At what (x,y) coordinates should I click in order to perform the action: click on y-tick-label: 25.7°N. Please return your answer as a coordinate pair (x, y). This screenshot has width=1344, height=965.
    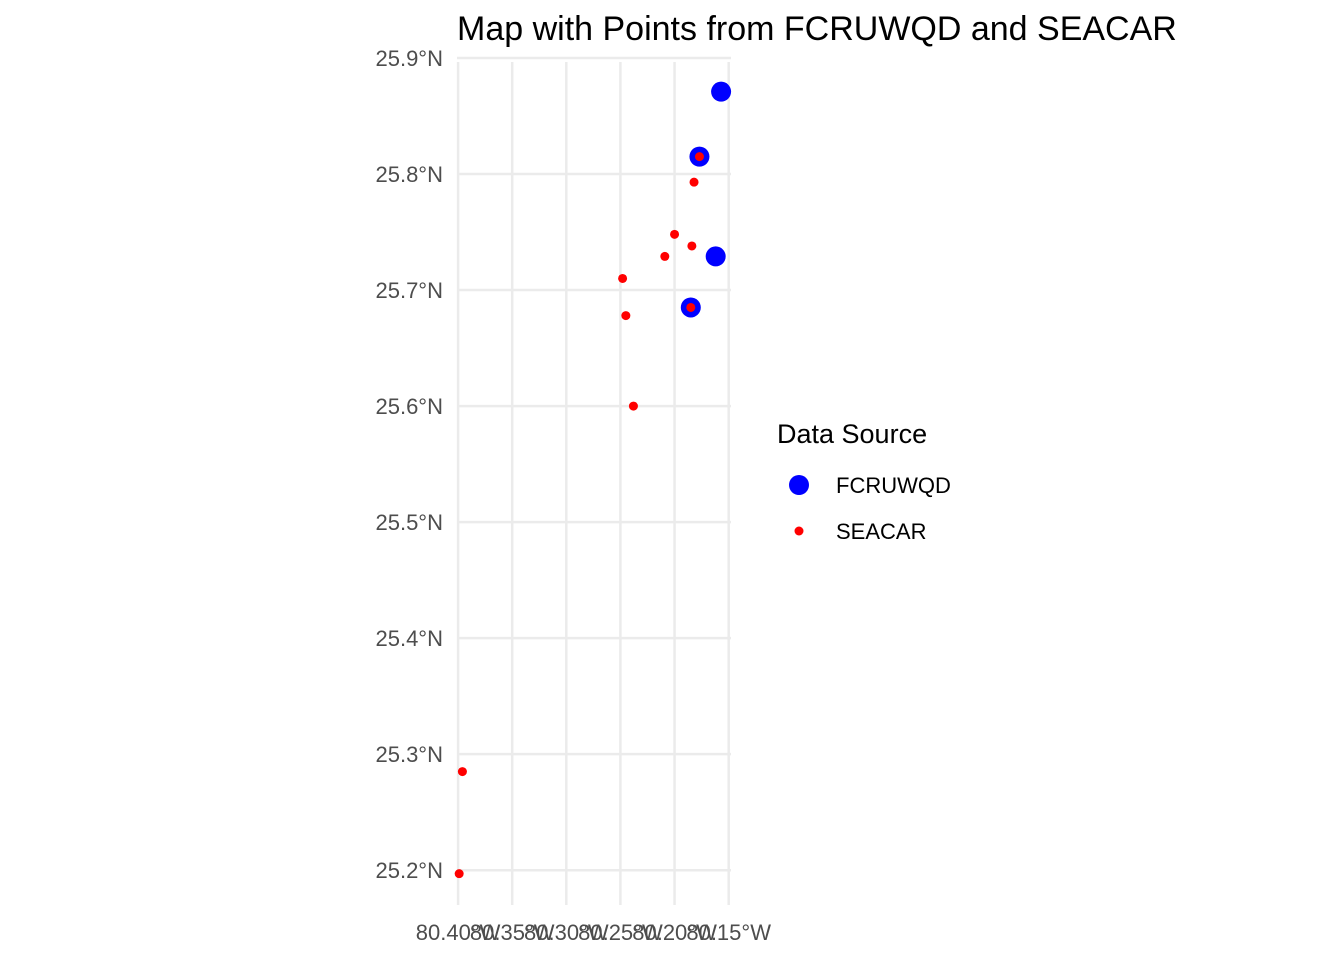
    Looking at the image, I should click on (409, 290).